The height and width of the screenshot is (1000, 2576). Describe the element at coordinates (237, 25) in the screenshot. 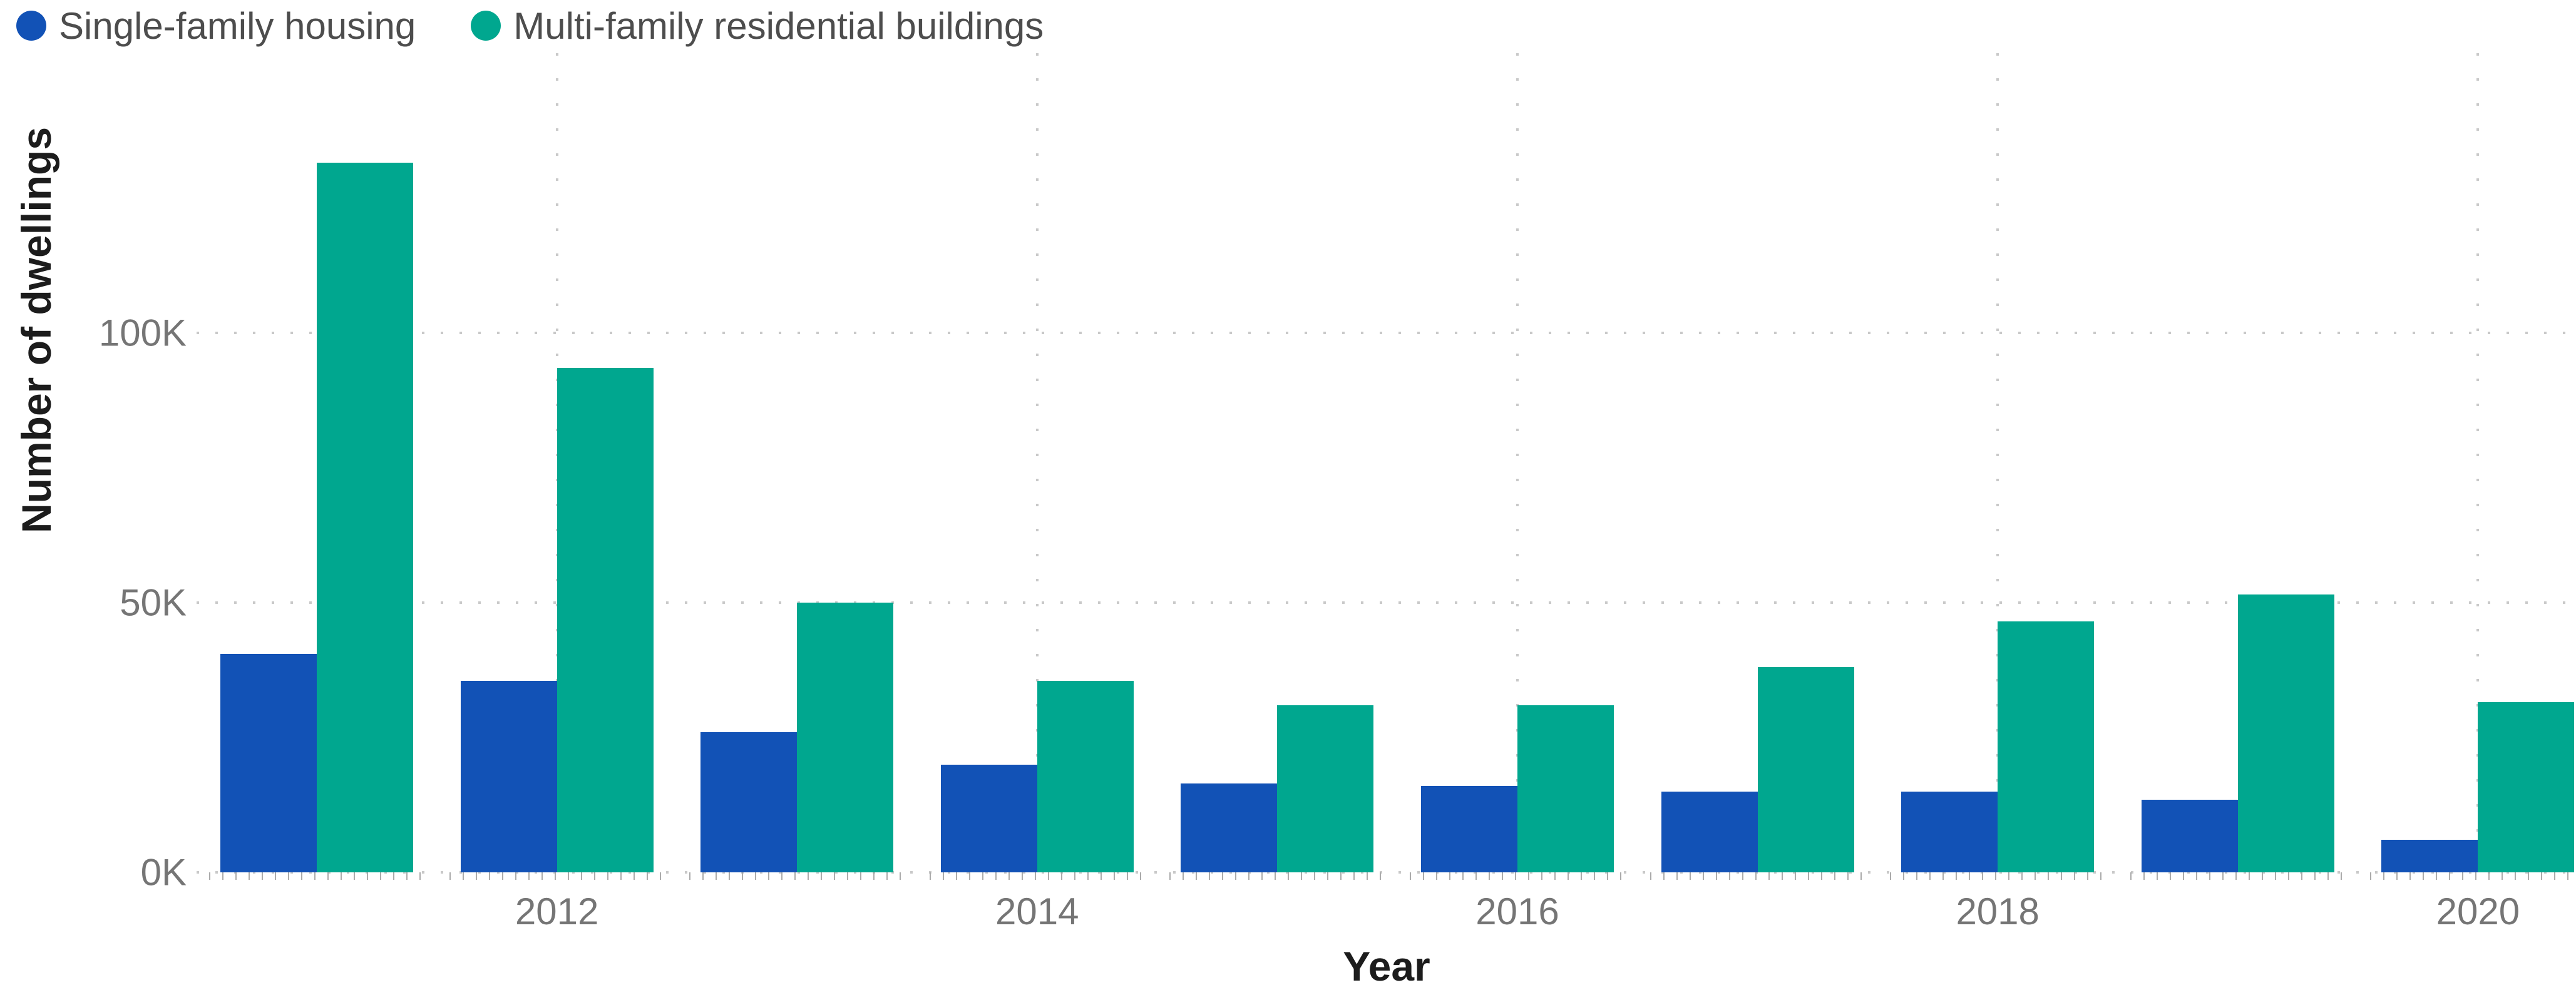

I see `legend-label: Single-family housing` at that location.